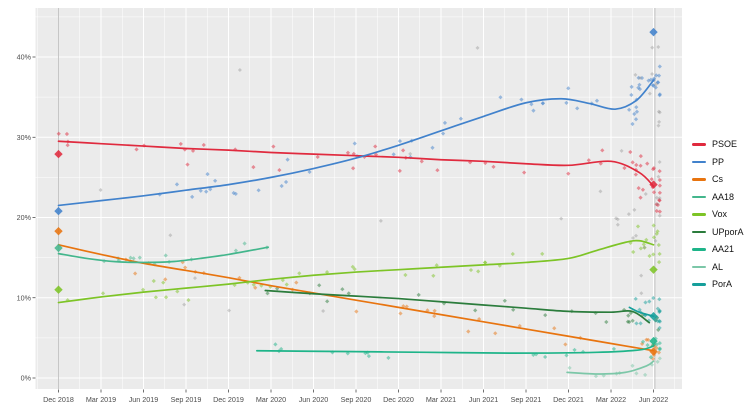  What do you see at coordinates (58, 399) in the screenshot?
I see `x-axis-tick-label: Dec 2018` at bounding box center [58, 399].